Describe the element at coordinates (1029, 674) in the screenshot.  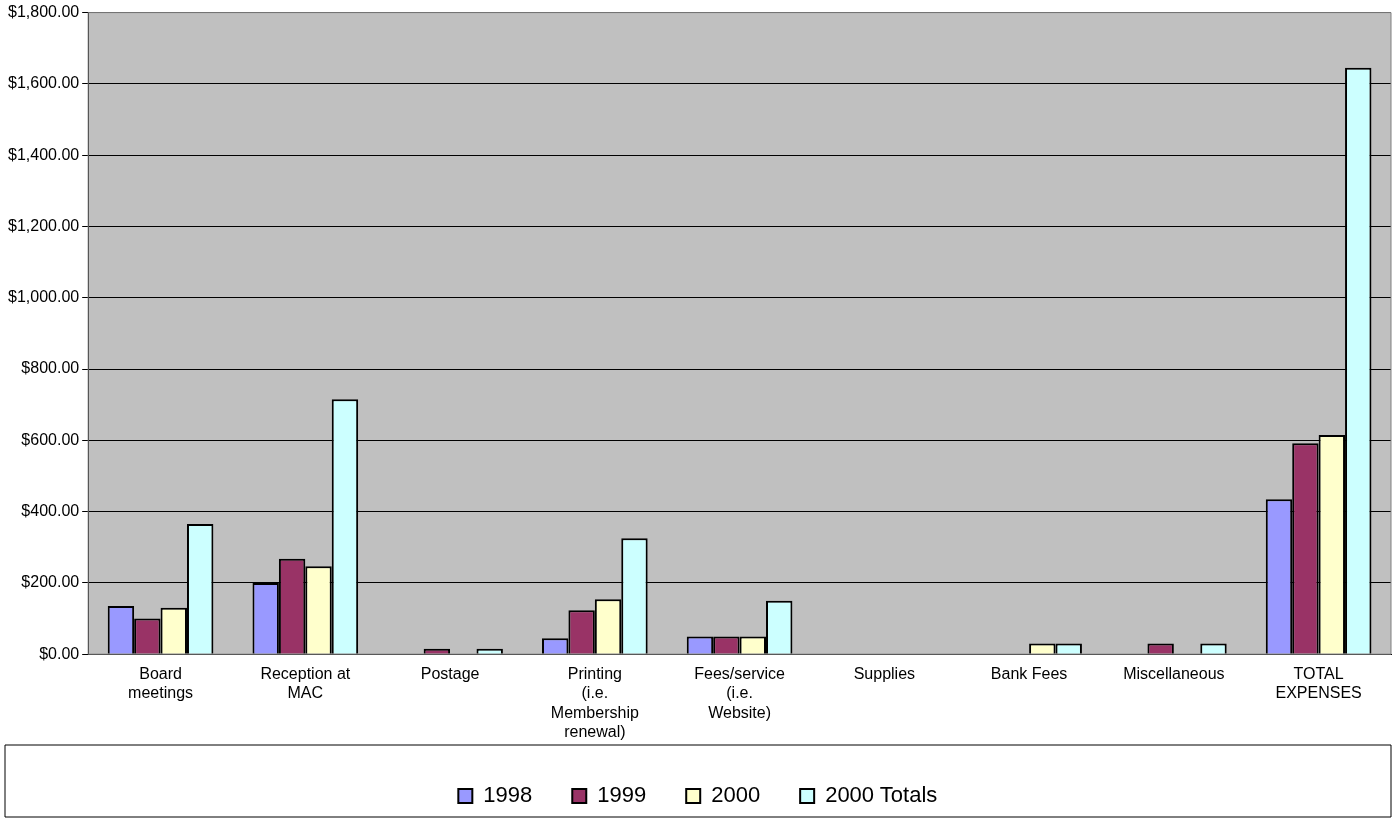
I see `x-tick-label: Bank Fees` at that location.